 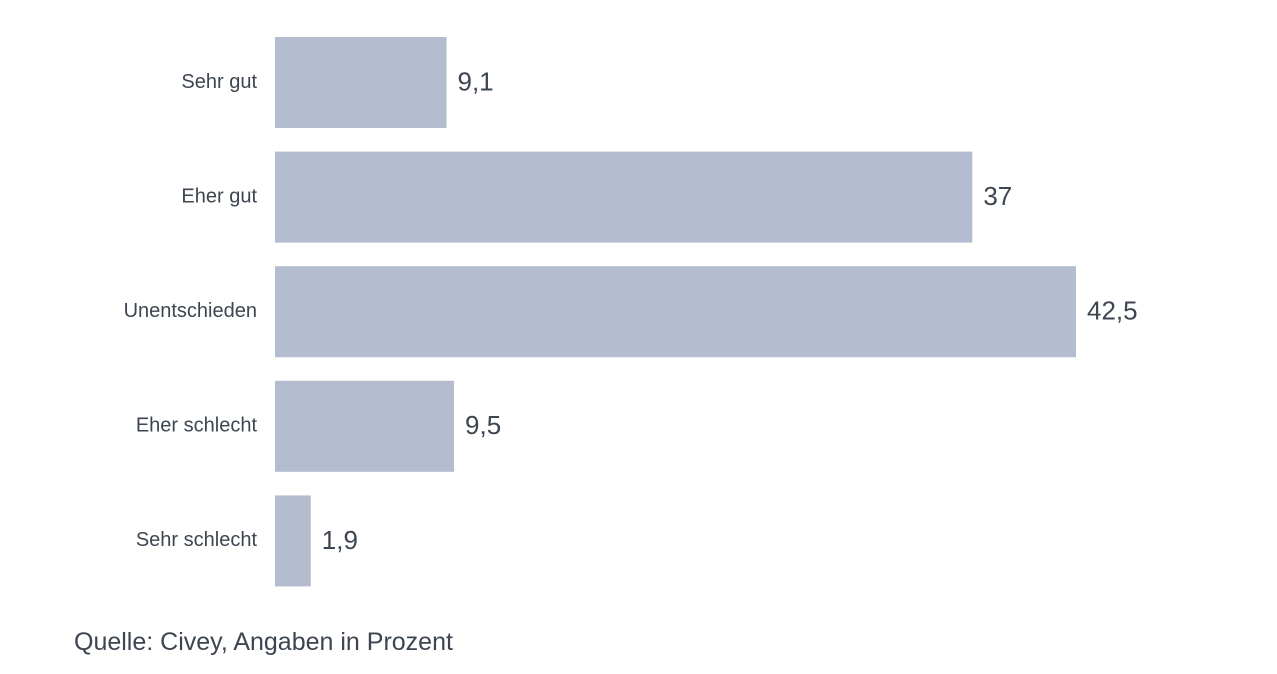 I want to click on value-label-4: 1,9, so click(x=340, y=540).